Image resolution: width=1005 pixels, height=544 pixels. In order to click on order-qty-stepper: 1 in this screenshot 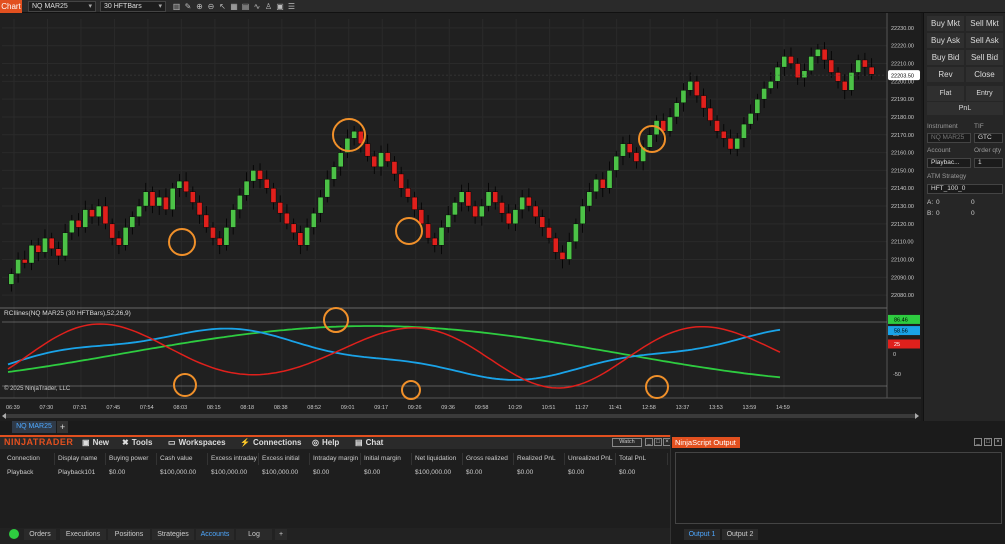, I will do `click(988, 163)`.